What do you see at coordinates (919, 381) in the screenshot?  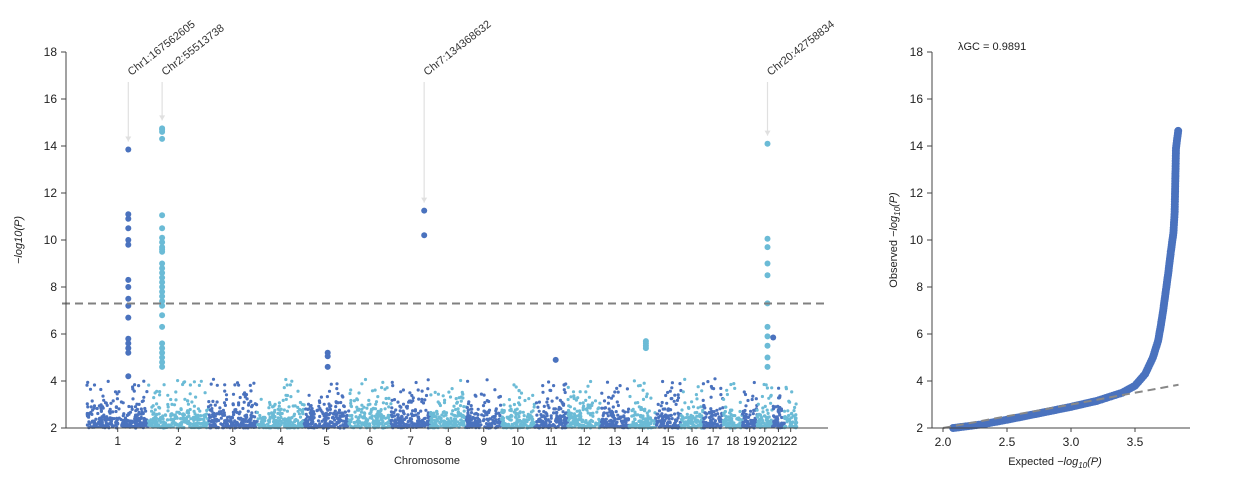 I see `qq-y-tick-label: 4` at bounding box center [919, 381].